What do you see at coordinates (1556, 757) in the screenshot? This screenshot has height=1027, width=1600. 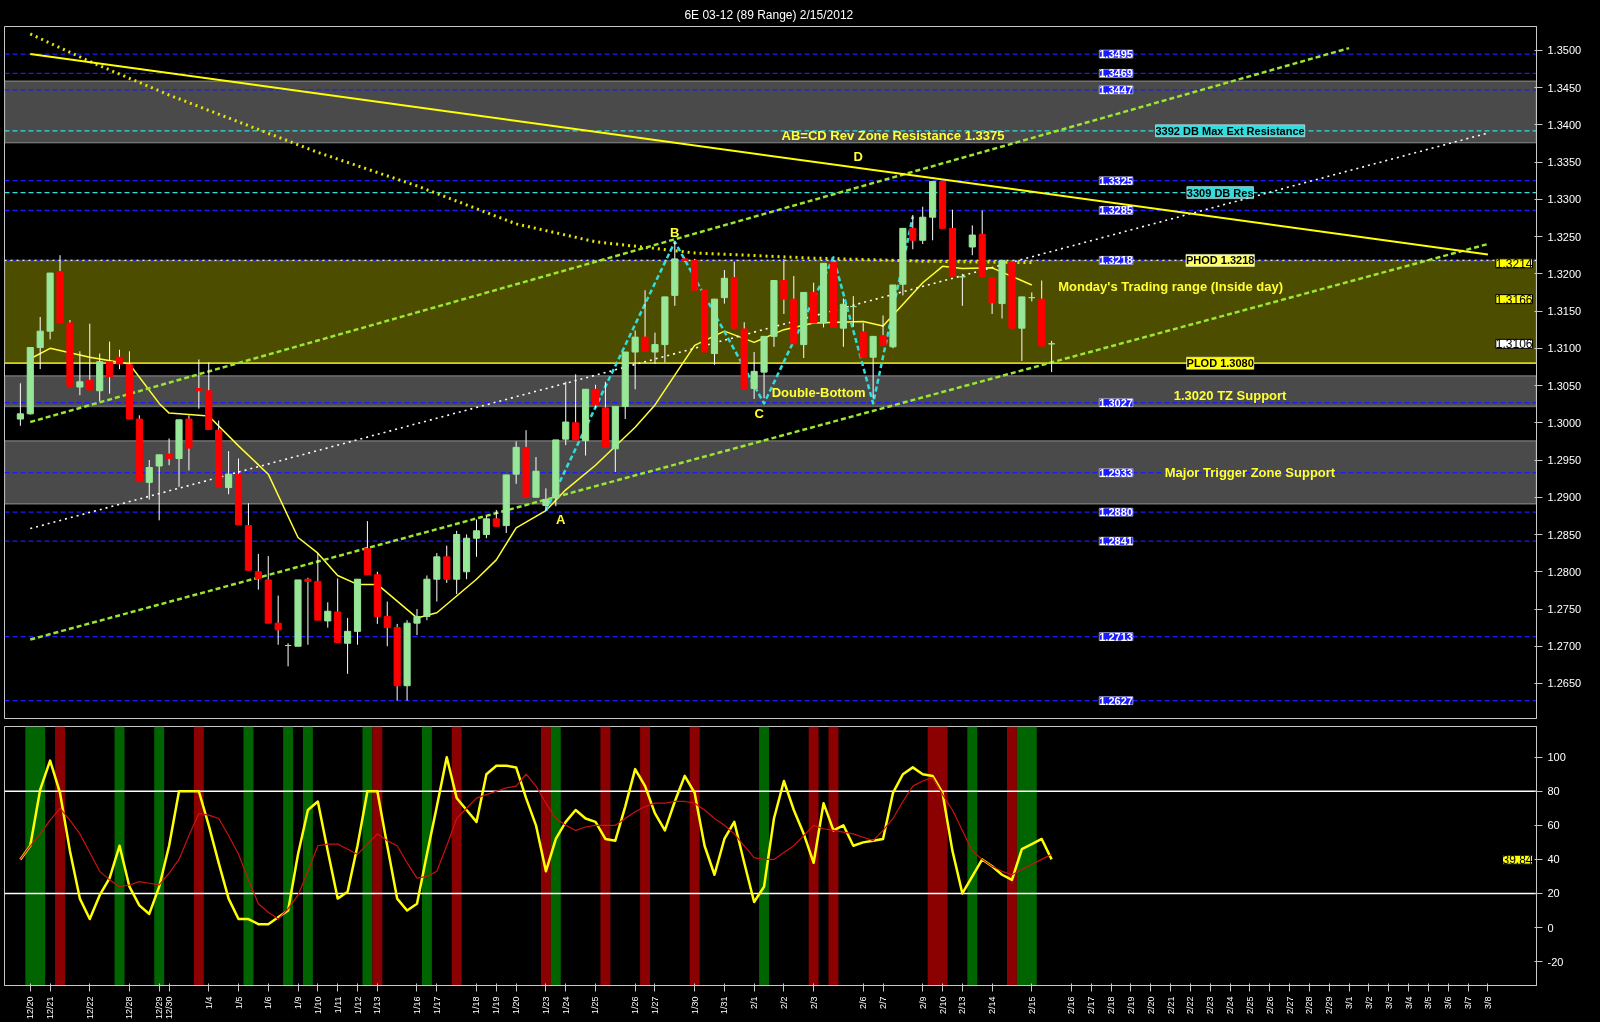 I see `y-tick-label: 100` at bounding box center [1556, 757].